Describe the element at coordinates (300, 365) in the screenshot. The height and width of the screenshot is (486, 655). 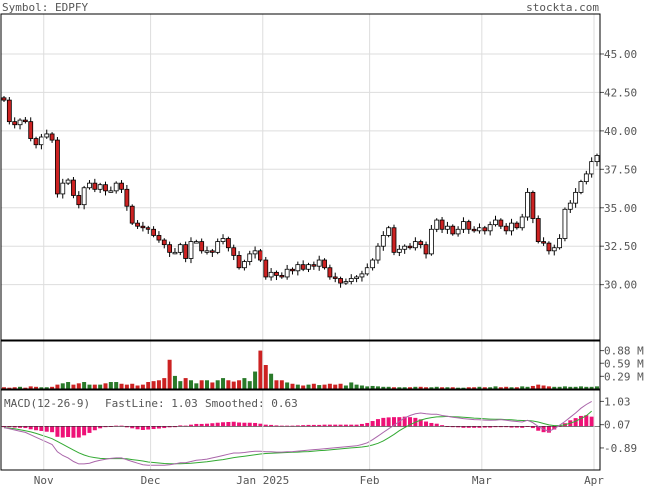
I see `panel-frame` at that location.